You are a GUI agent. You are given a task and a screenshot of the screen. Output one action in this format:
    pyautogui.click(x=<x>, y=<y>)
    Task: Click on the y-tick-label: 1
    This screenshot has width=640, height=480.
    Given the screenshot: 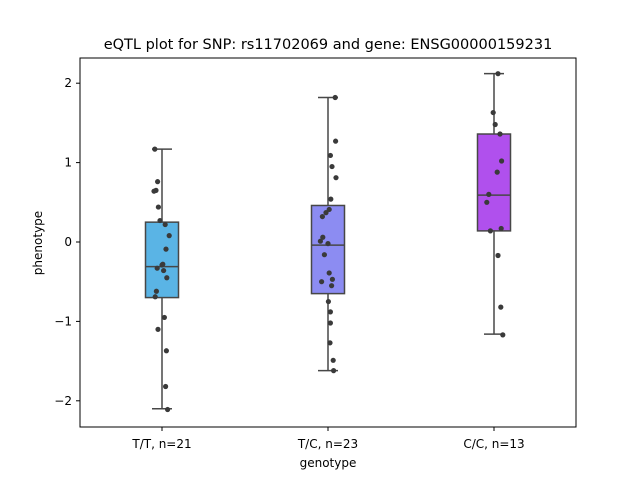 What is the action you would take?
    pyautogui.click(x=68, y=163)
    